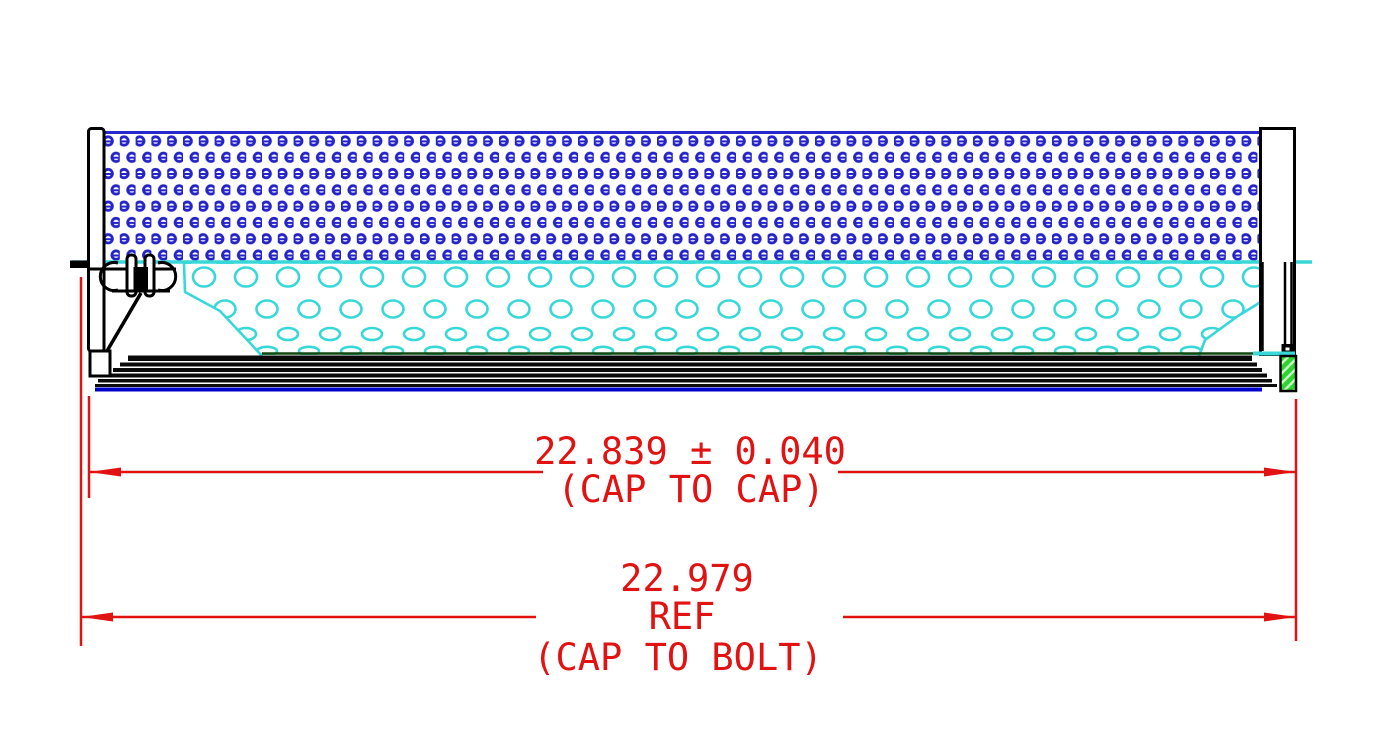  Describe the element at coordinates (222, 309) in the screenshot. I see `core-left-contour` at that location.